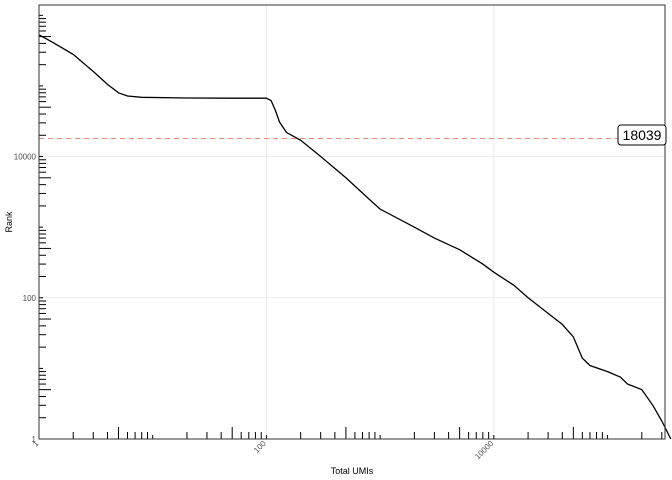 The image size is (672, 480). I want to click on threshold-label-text: 18039, so click(642, 135).